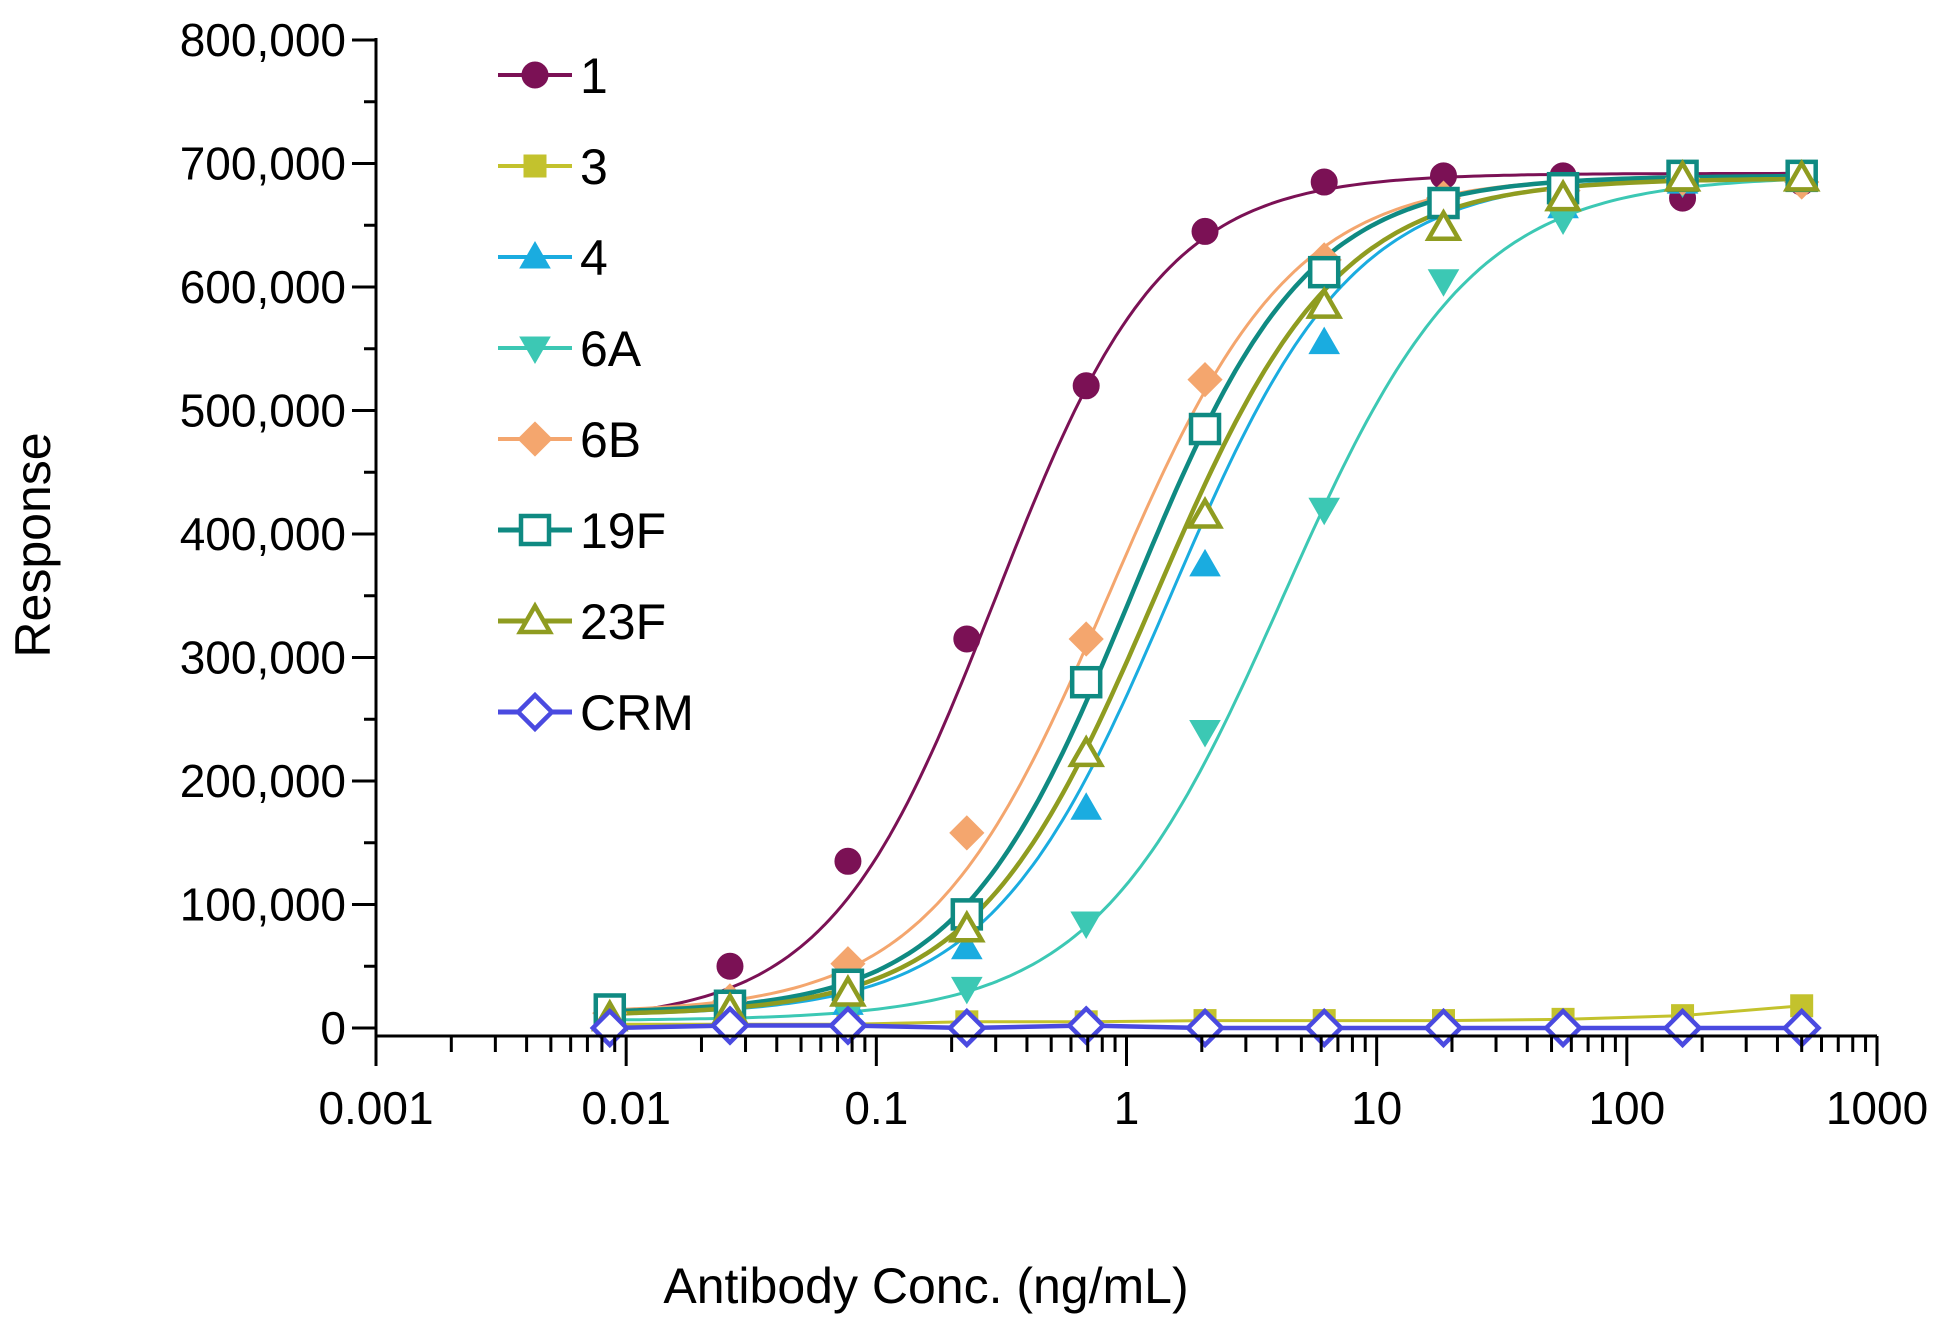 The width and height of the screenshot is (1949, 1319). Describe the element at coordinates (535, 618) in the screenshot. I see `legend-marker-23f` at that location.